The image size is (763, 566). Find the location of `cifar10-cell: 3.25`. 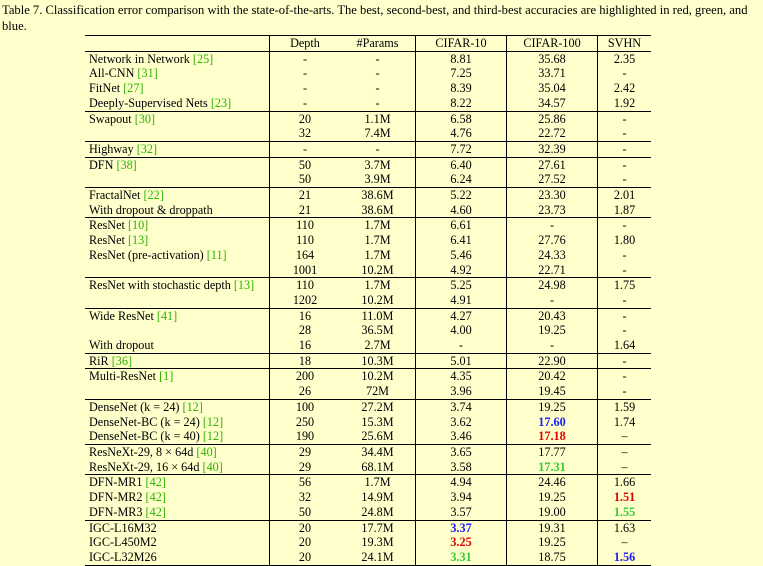

cifar10-cell: 3.25 is located at coordinates (461, 542).